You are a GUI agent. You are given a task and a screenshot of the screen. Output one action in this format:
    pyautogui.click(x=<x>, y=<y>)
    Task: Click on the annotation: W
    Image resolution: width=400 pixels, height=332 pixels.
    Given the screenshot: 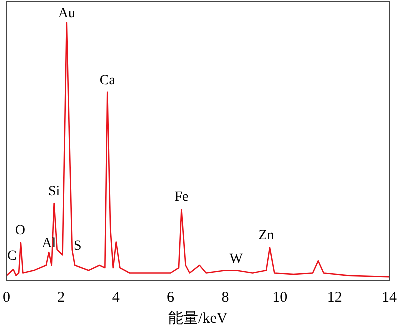 What is the action you would take?
    pyautogui.click(x=237, y=259)
    